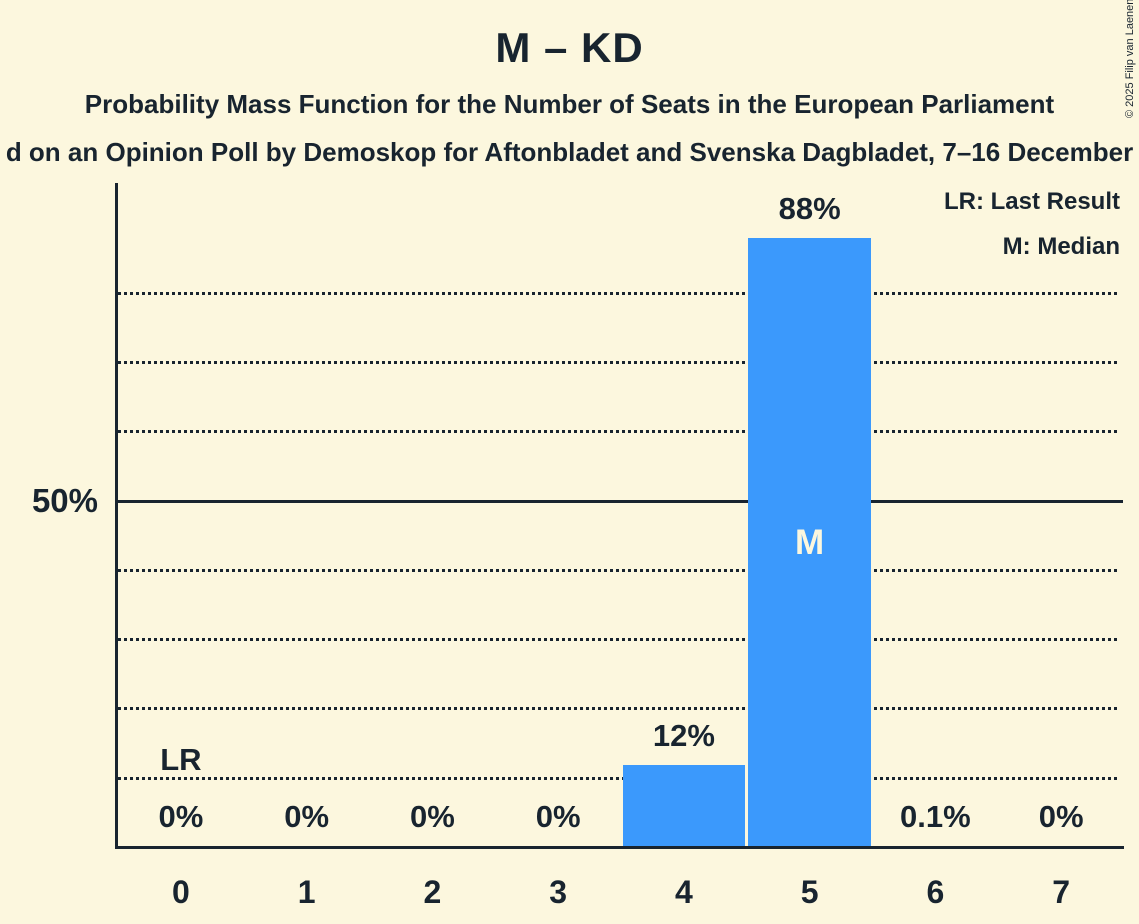 The width and height of the screenshot is (1139, 924). What do you see at coordinates (307, 816) in the screenshot?
I see `value-label-seat-1: 0%` at bounding box center [307, 816].